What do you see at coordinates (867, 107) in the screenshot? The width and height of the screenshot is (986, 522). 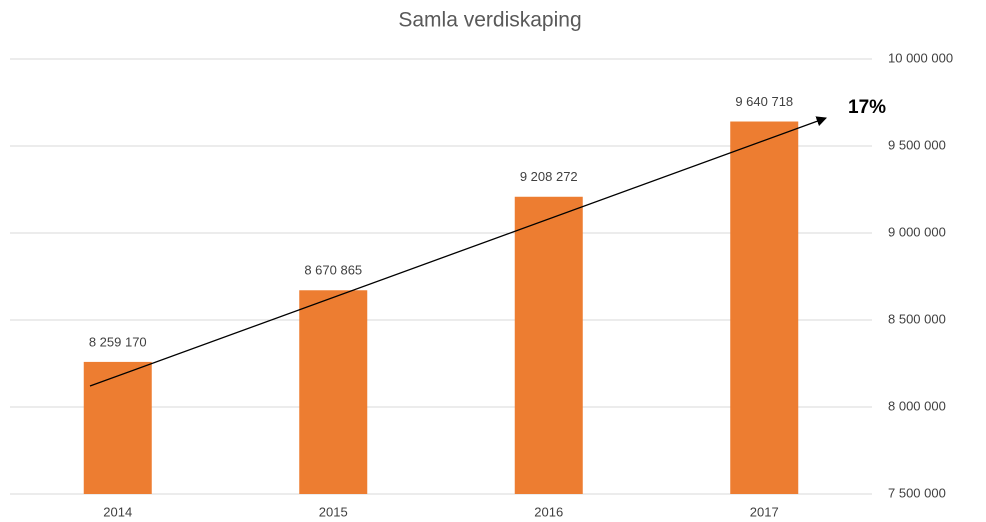 I see `annotation: 17%` at bounding box center [867, 107].